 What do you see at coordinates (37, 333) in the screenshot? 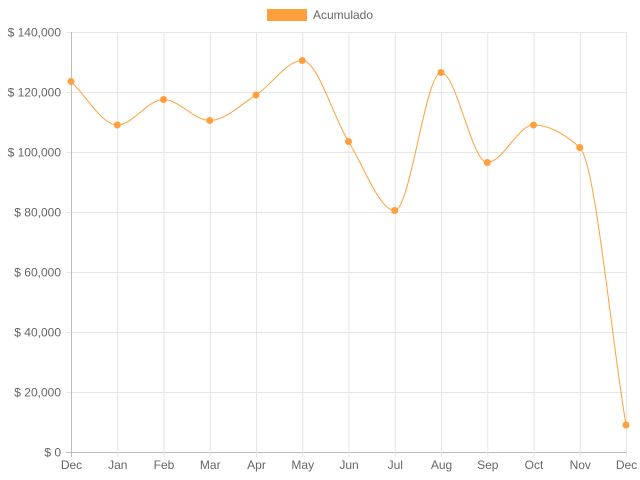
I see `y-tick-label: $ 40,000` at bounding box center [37, 333].